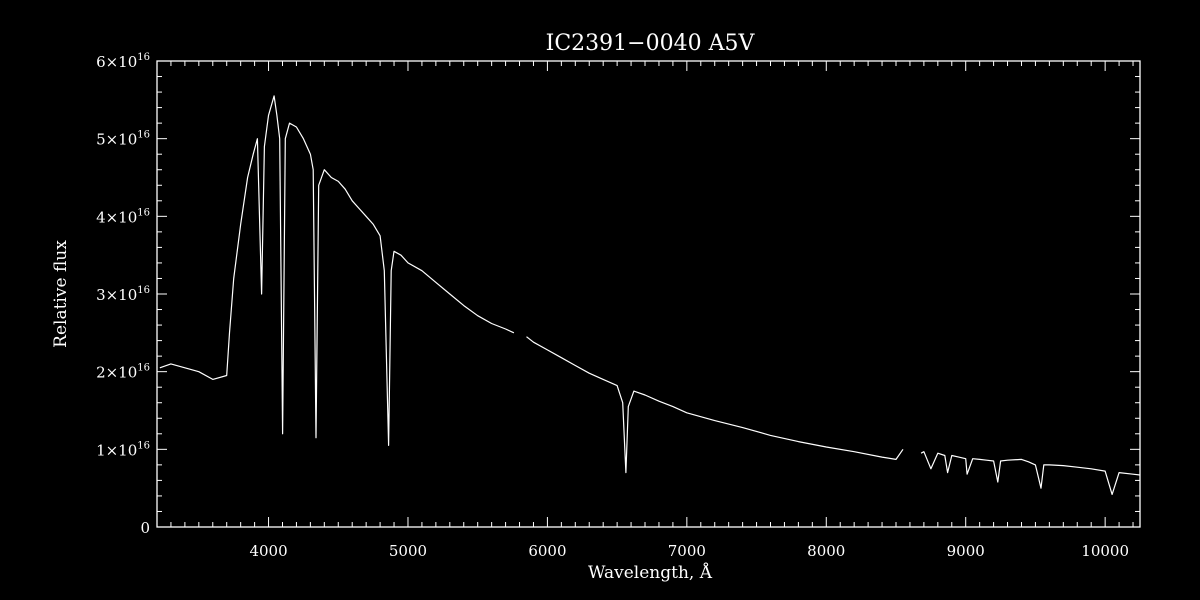 The width and height of the screenshot is (1200, 600). What do you see at coordinates (123, 216) in the screenshot?
I see `y-tick-label: 4×10¹⁶` at bounding box center [123, 216].